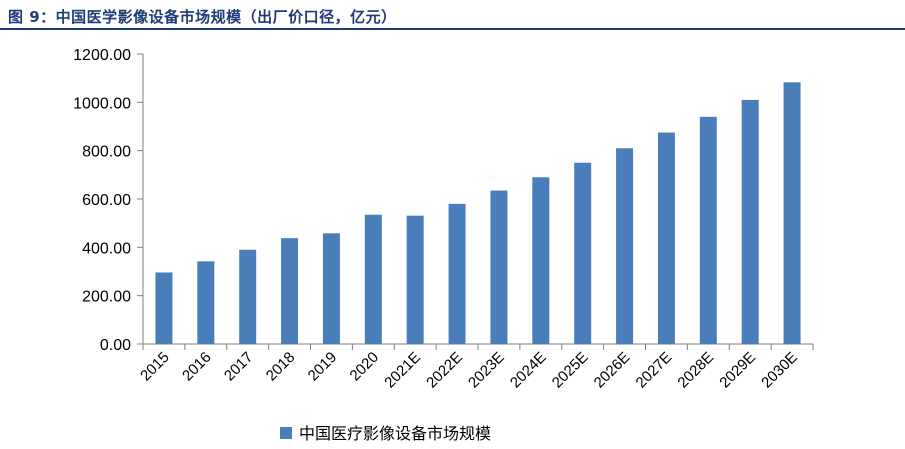  What do you see at coordinates (570, 370) in the screenshot?
I see `x-tick-label: 2025E` at bounding box center [570, 370].